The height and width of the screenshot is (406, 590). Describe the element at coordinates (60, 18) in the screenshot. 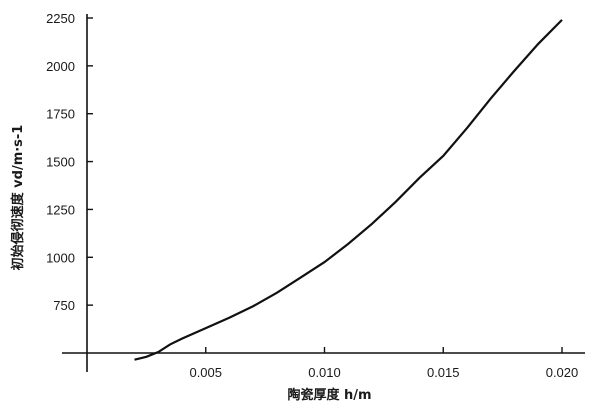

I see `y-tick-label: 2250` at that location.